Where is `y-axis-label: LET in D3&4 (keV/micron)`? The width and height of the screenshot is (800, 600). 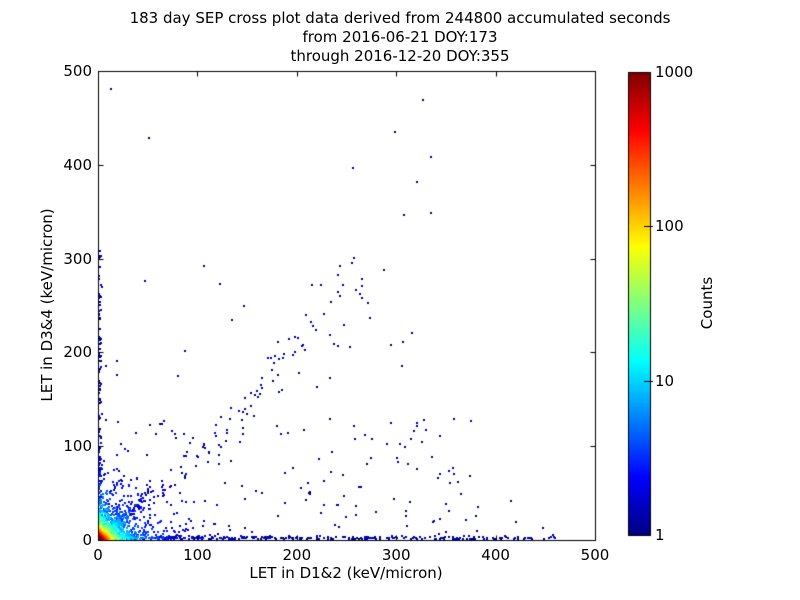 y-axis-label: LET in D3&4 (keV/micron) is located at coordinates (47, 305).